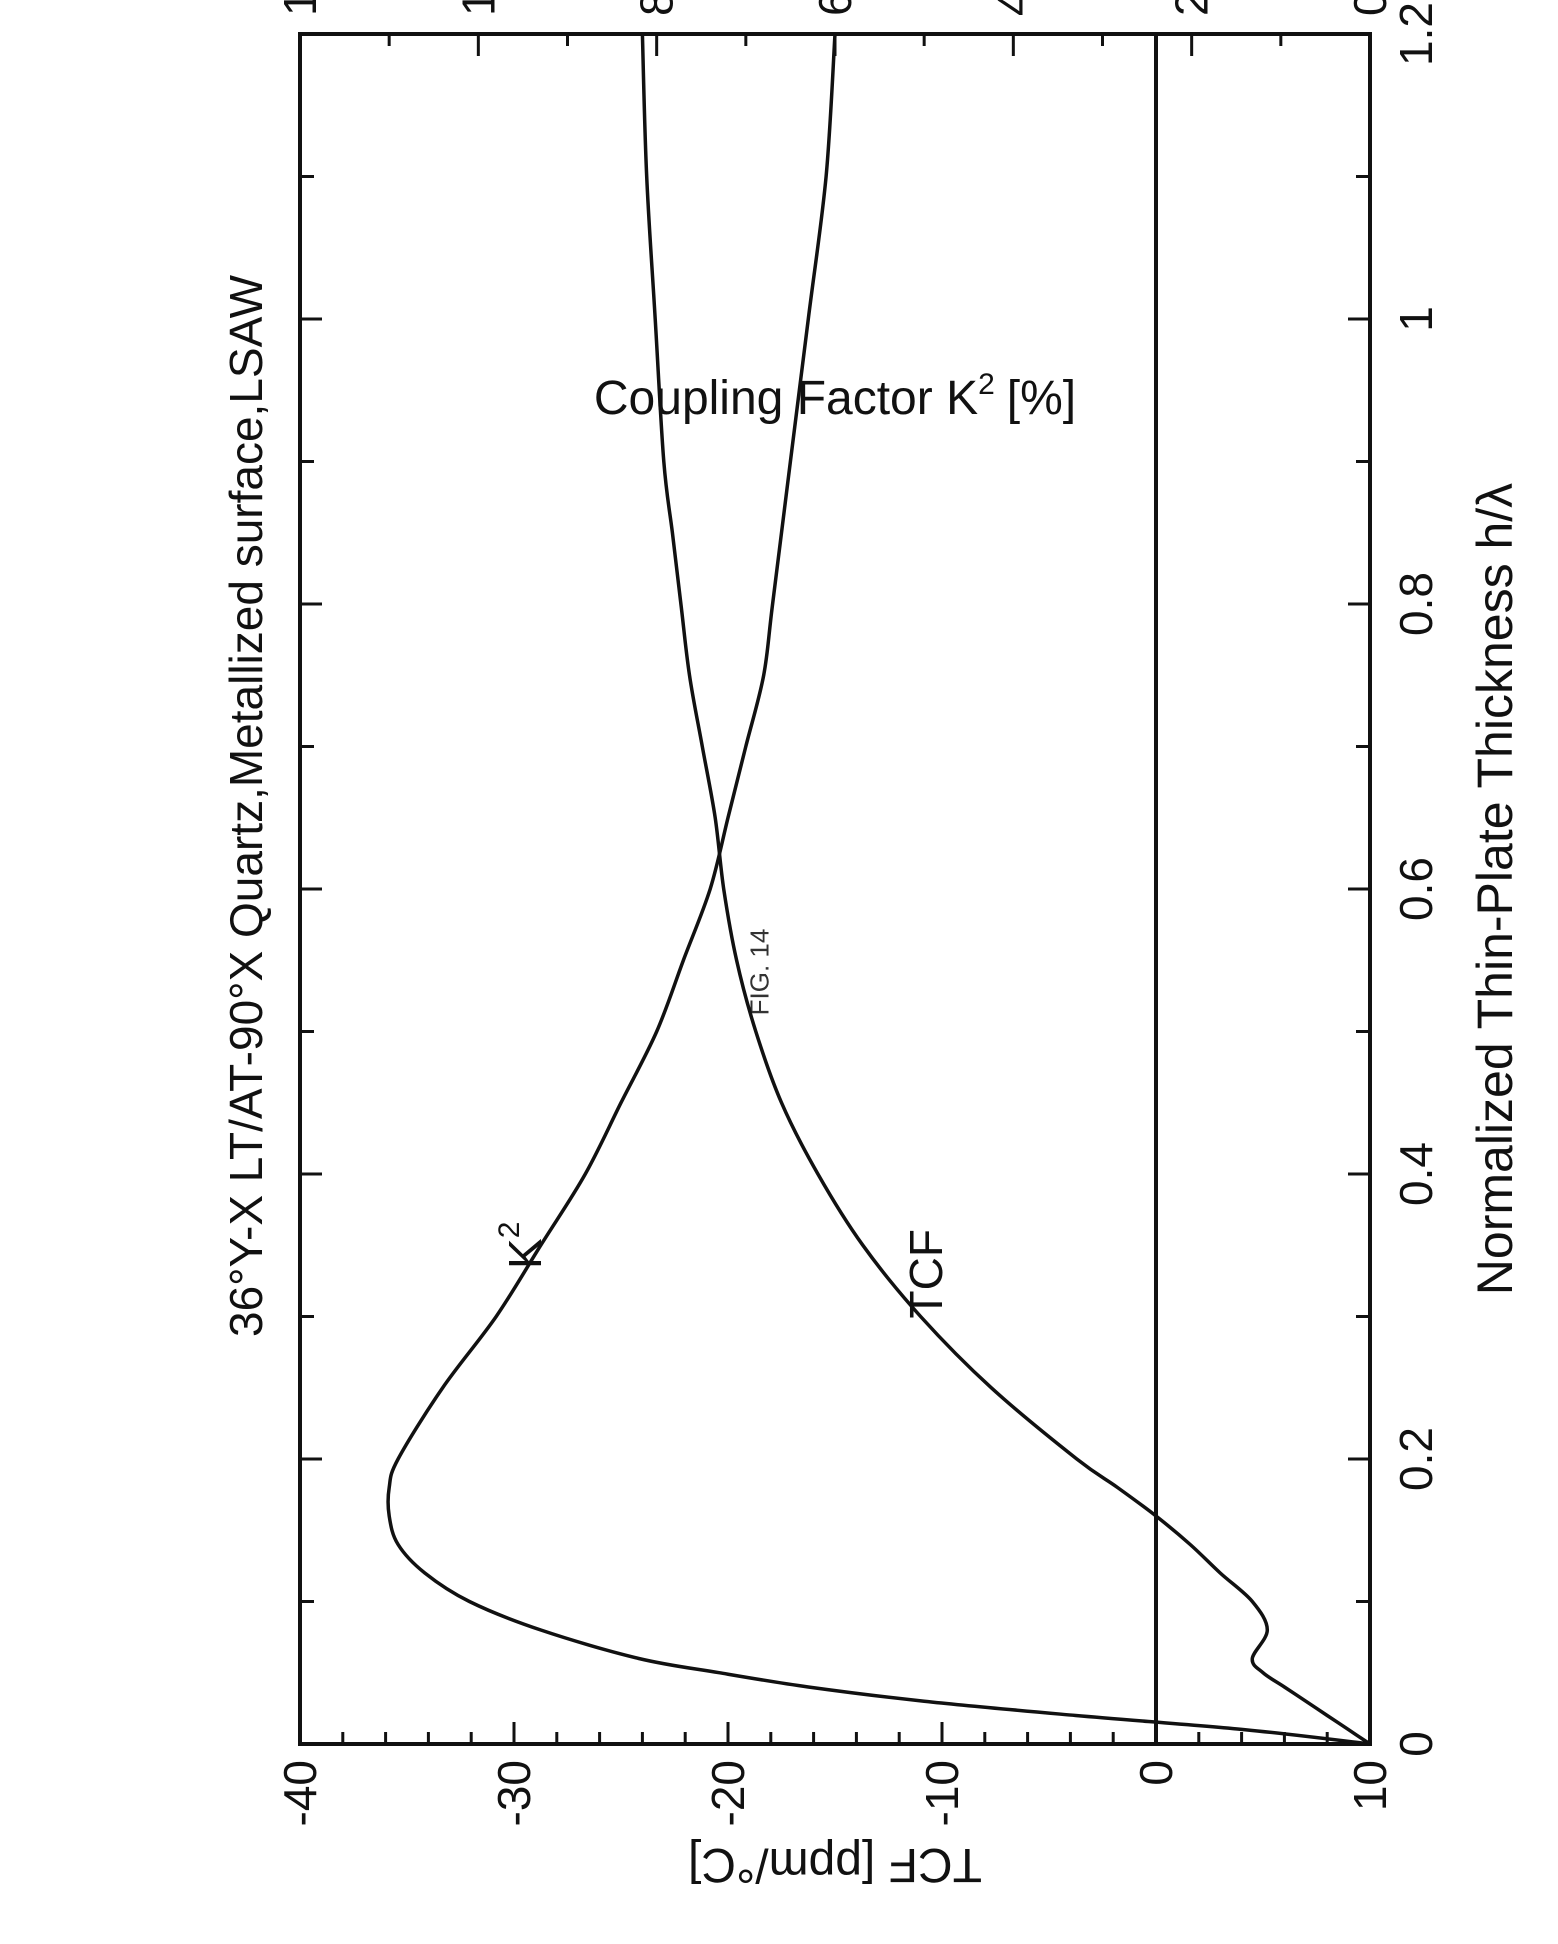 This screenshot has width=1558, height=1944. What do you see at coordinates (728, 1793) in the screenshot?
I see `y-left-tick-label: -20` at bounding box center [728, 1793].